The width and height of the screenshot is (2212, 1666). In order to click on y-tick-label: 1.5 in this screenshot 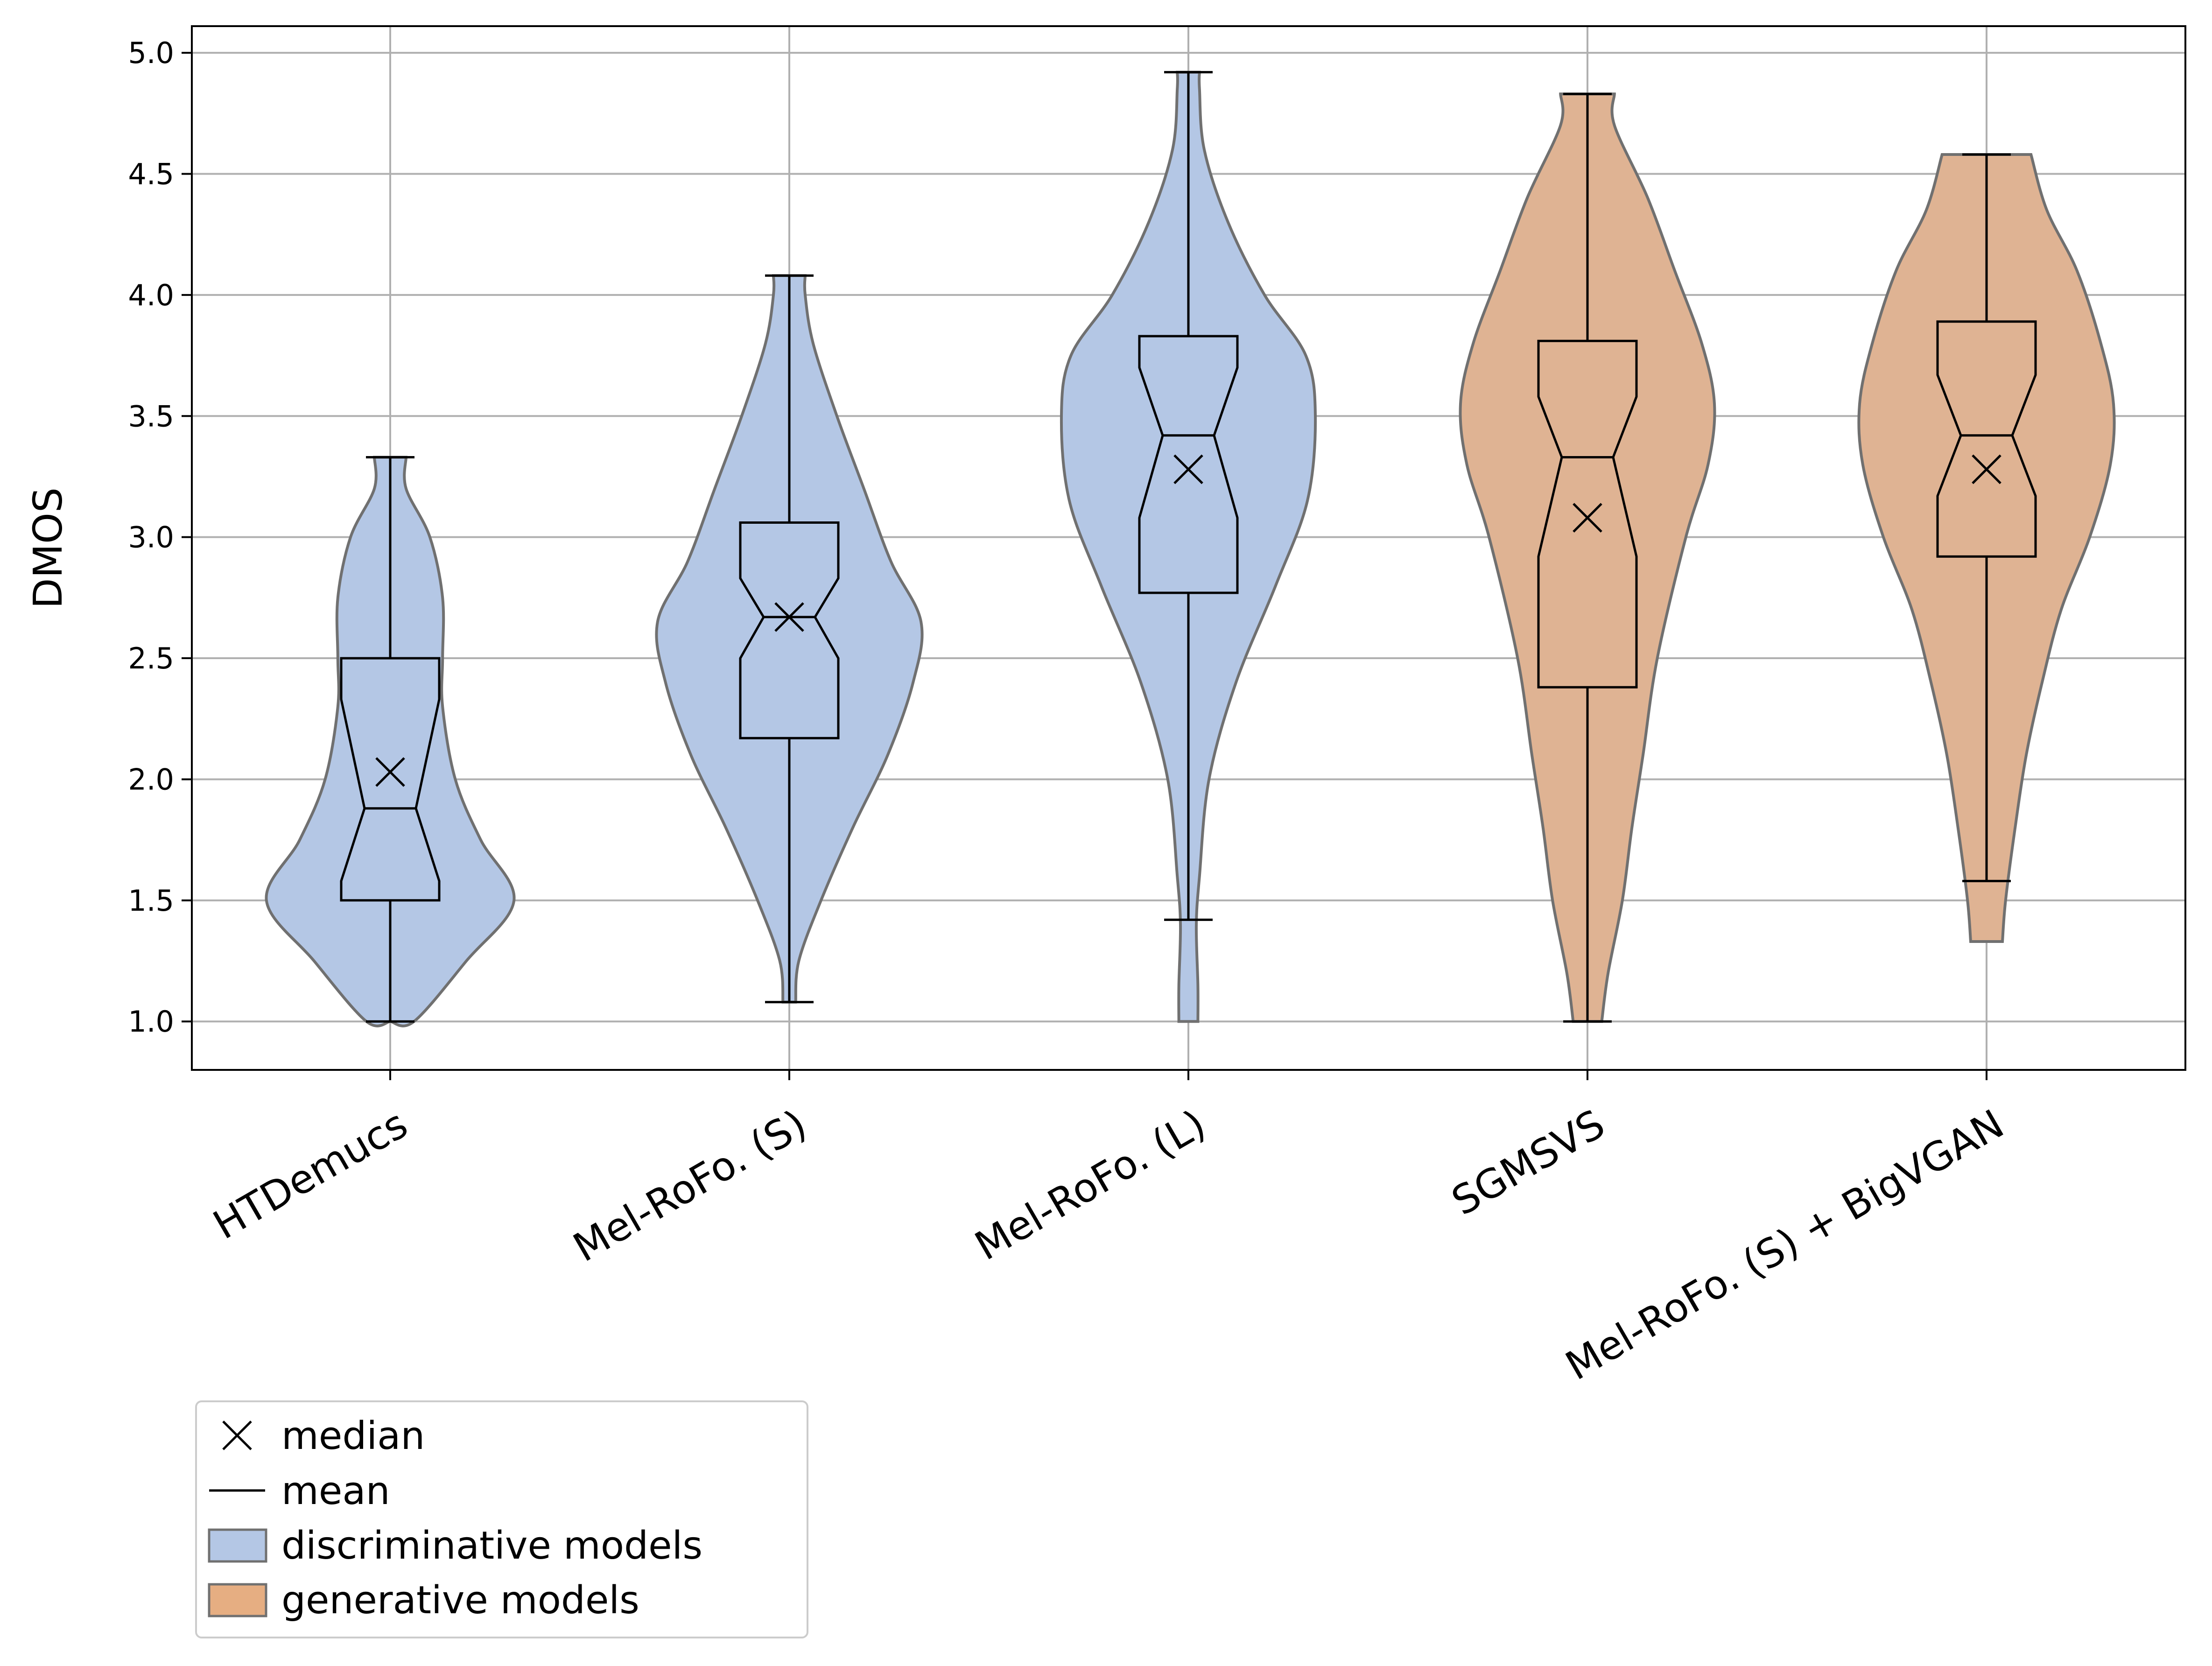, I will do `click(151, 901)`.